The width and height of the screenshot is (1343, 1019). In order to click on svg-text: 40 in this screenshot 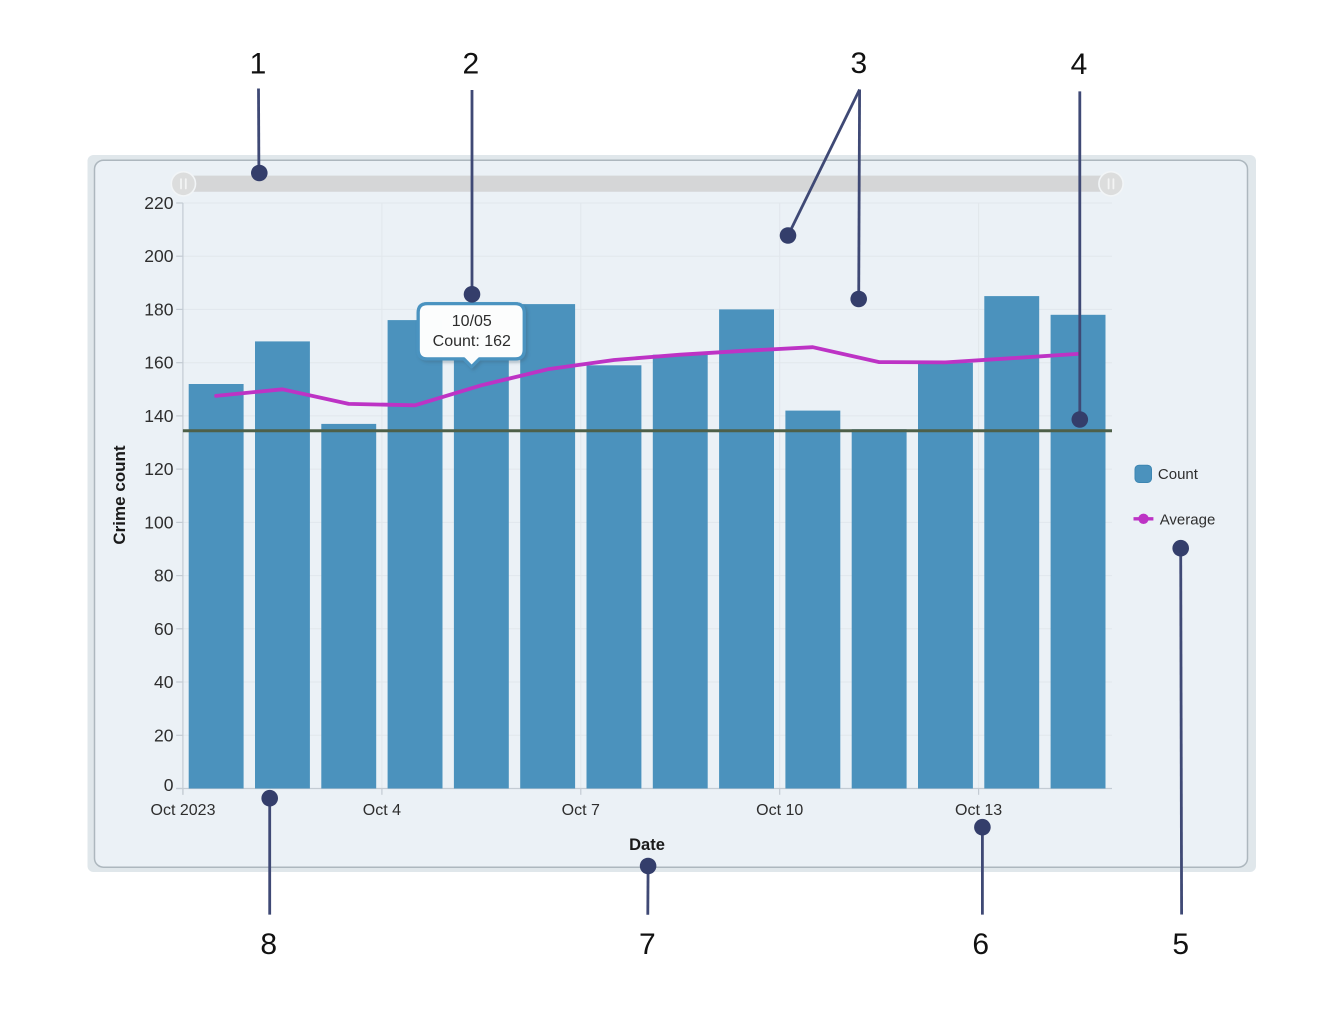, I will do `click(164, 682)`.